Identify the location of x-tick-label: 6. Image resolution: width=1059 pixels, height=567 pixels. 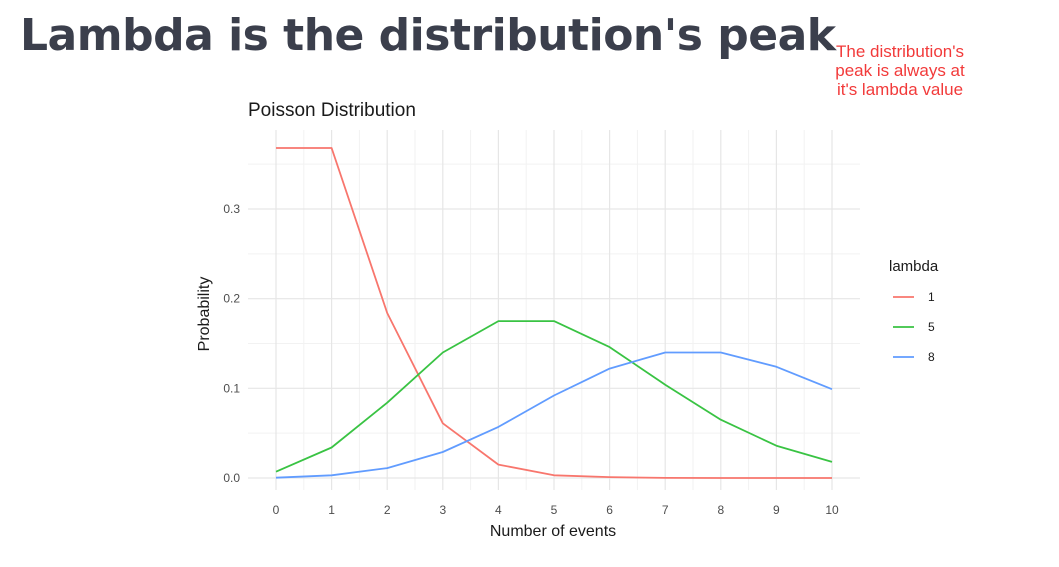
(609, 510).